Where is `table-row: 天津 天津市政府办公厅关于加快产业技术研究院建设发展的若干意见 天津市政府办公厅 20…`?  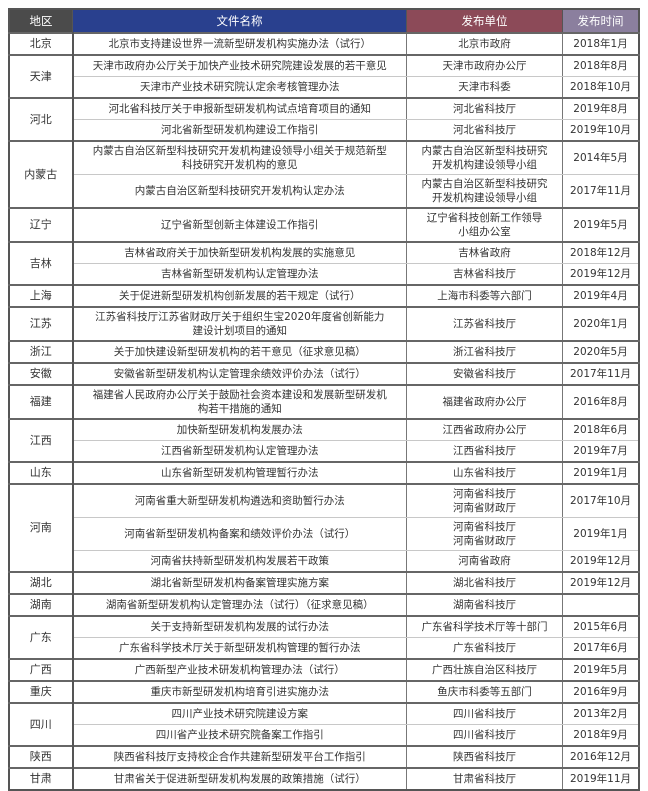
table-row: 天津 天津市政府办公厅关于加快产业技术研究院建设发展的若干意见 天津市政府办公厅 20… is located at coordinates (324, 76).